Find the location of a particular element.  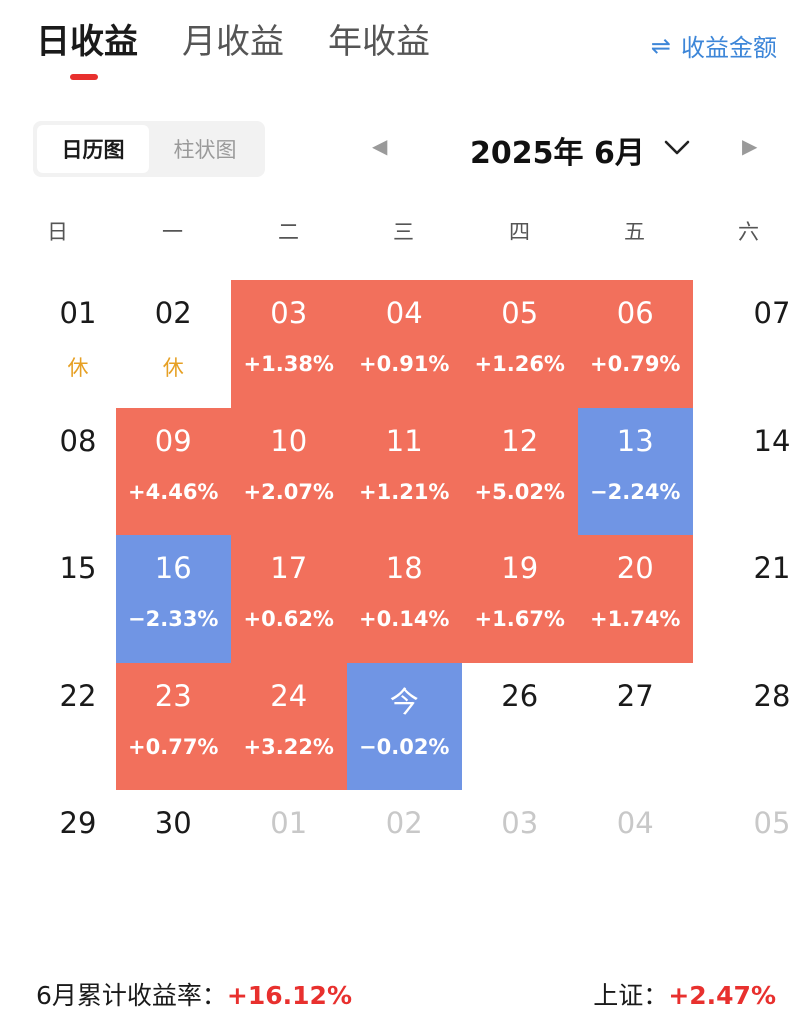

calendar-day: 23 +0.77% is located at coordinates (173, 726).